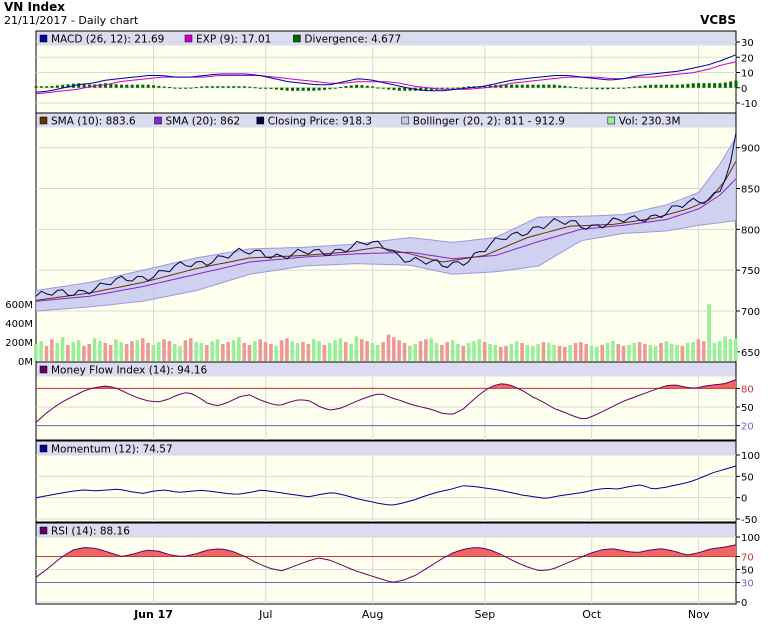 The height and width of the screenshot is (629, 769). I want to click on rsi-tick-label: 70, so click(747, 558).